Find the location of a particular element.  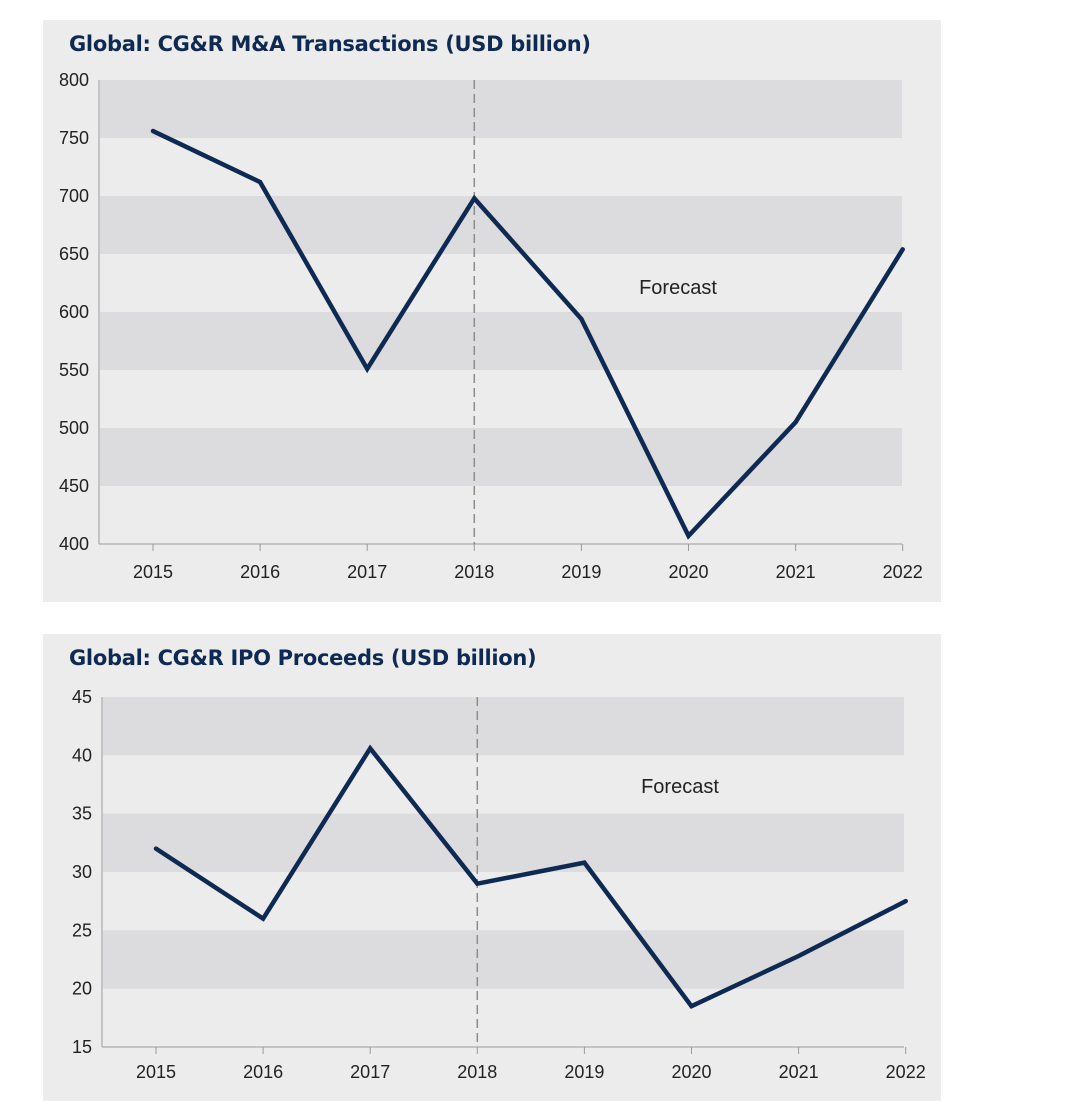

y-tick-label: 700 is located at coordinates (74, 196).